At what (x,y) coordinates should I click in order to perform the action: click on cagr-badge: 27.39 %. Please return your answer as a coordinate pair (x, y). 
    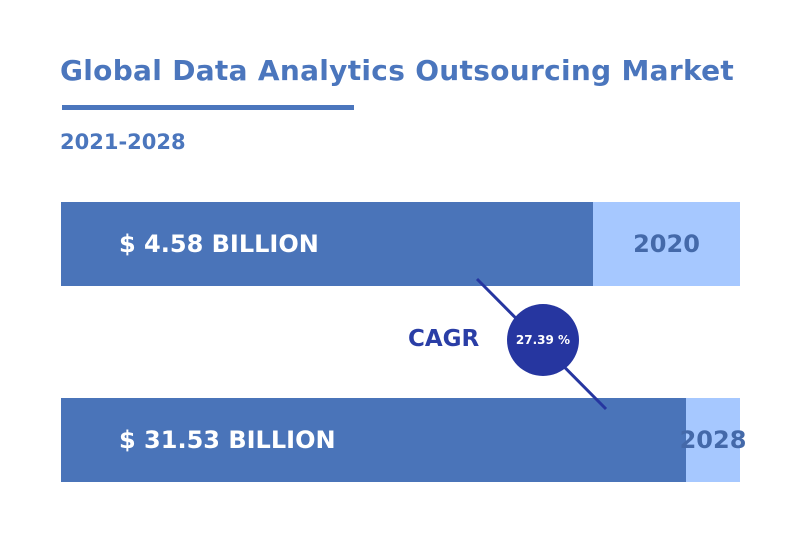
    Looking at the image, I should click on (543, 340).